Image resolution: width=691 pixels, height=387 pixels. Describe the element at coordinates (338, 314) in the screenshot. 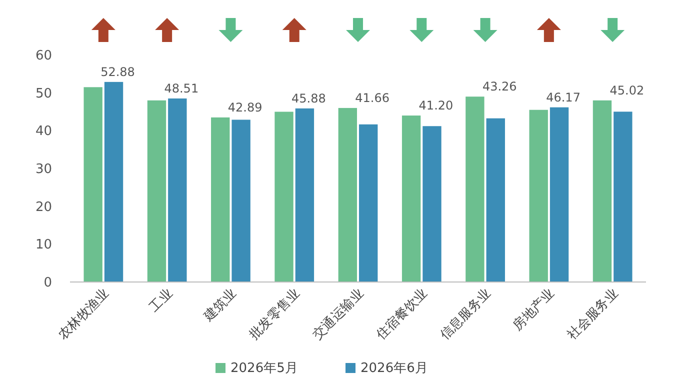

I see `x-tick-label: 交通运输业` at that location.